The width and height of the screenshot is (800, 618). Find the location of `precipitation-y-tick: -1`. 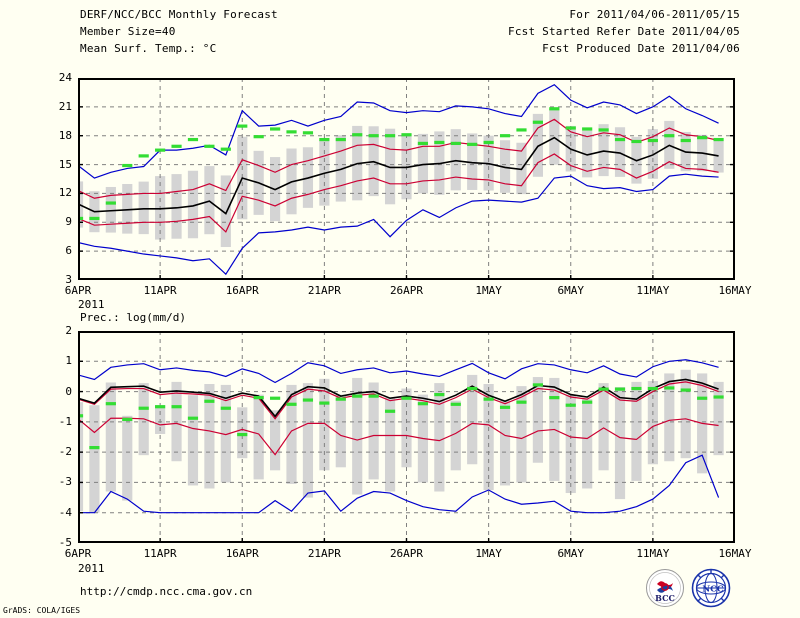

precipitation-y-tick: -1 is located at coordinates (65, 421).